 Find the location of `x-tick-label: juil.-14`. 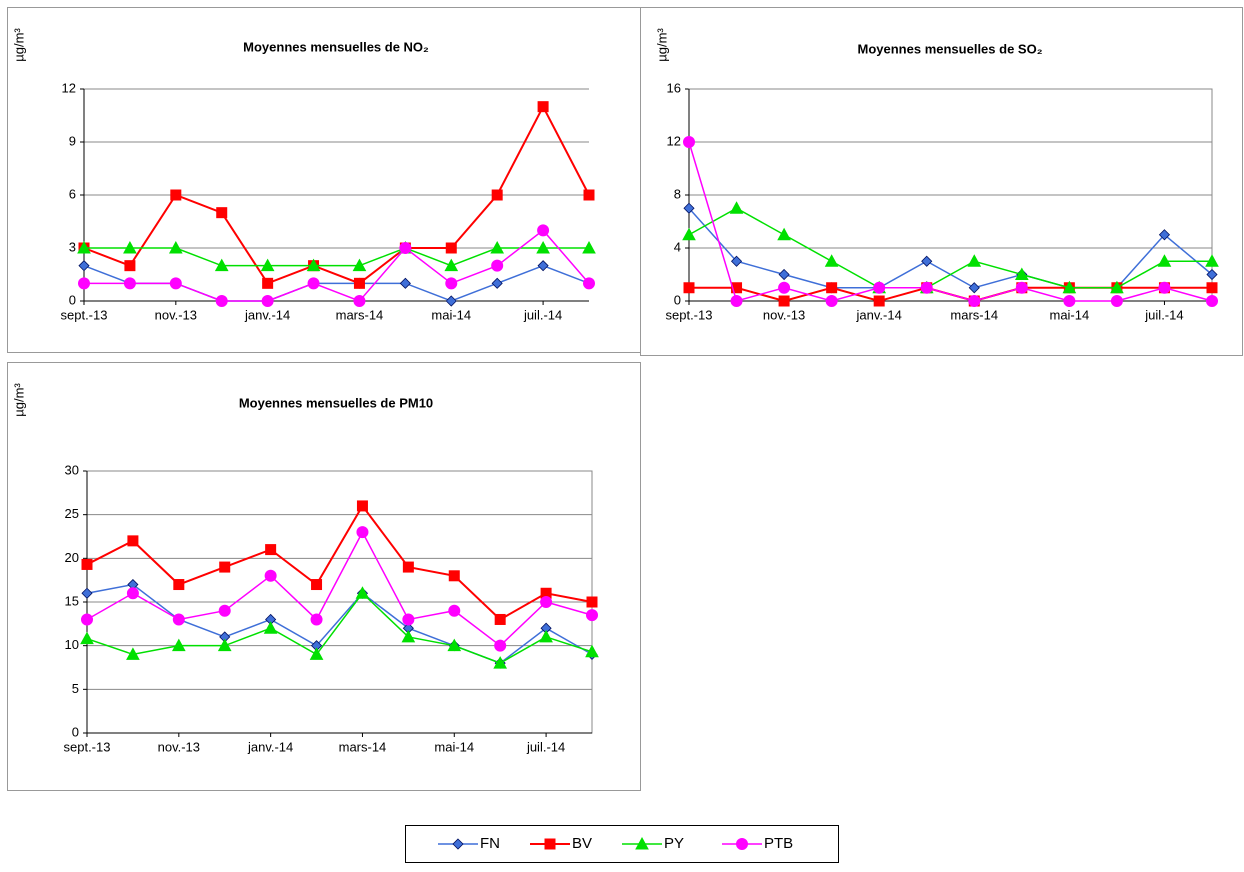

x-tick-label: juil.-14 is located at coordinates (545, 746).